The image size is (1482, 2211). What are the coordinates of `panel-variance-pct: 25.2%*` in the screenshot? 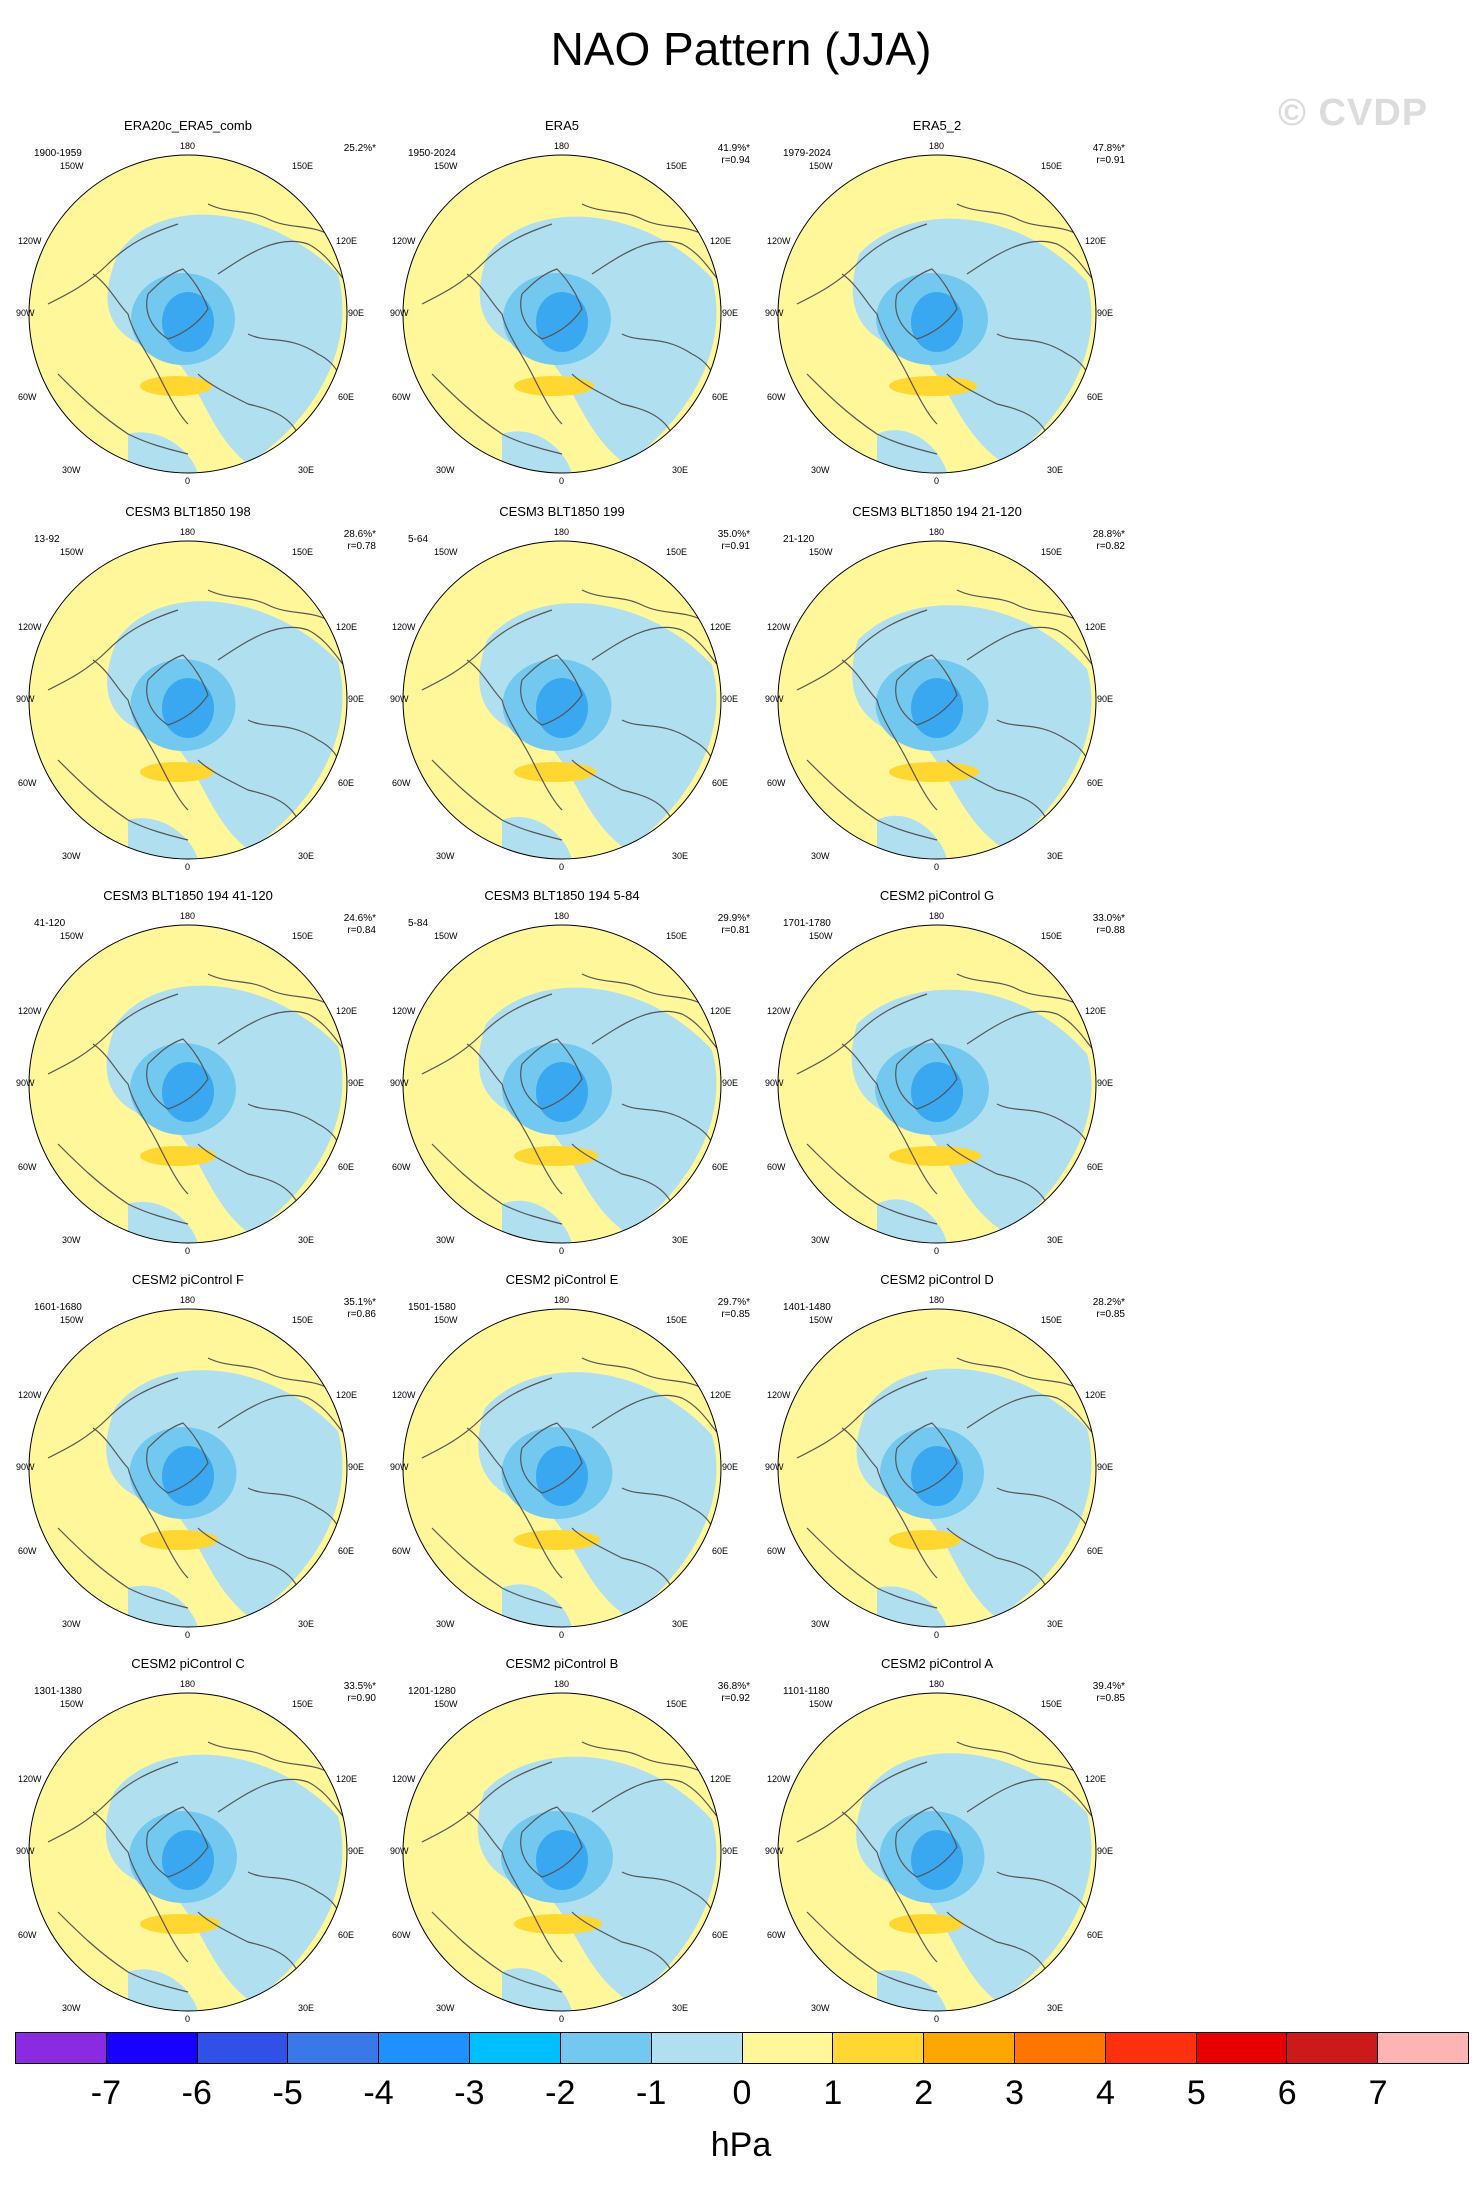 It's located at (359, 148).